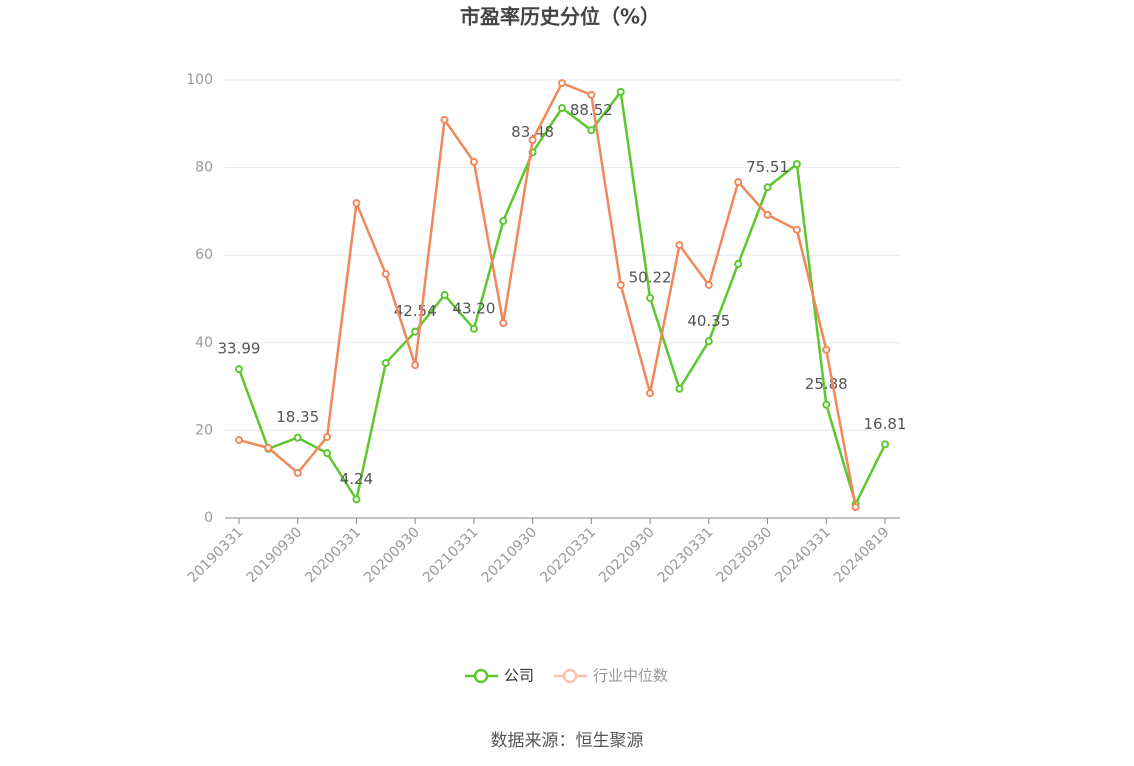 The image size is (1134, 766). Describe the element at coordinates (356, 479) in the screenshot. I see `data-label: 4.24` at that location.